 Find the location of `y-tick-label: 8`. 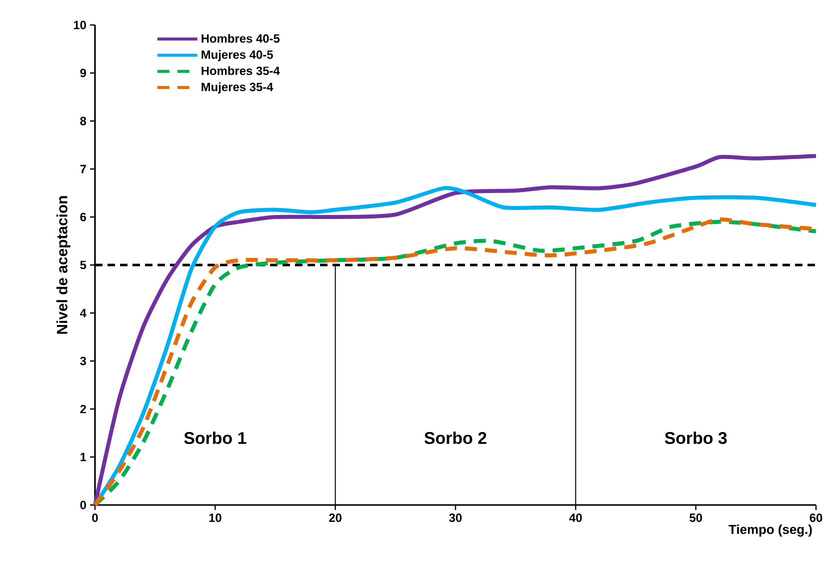

y-tick-label: 8 is located at coordinates (83, 121).